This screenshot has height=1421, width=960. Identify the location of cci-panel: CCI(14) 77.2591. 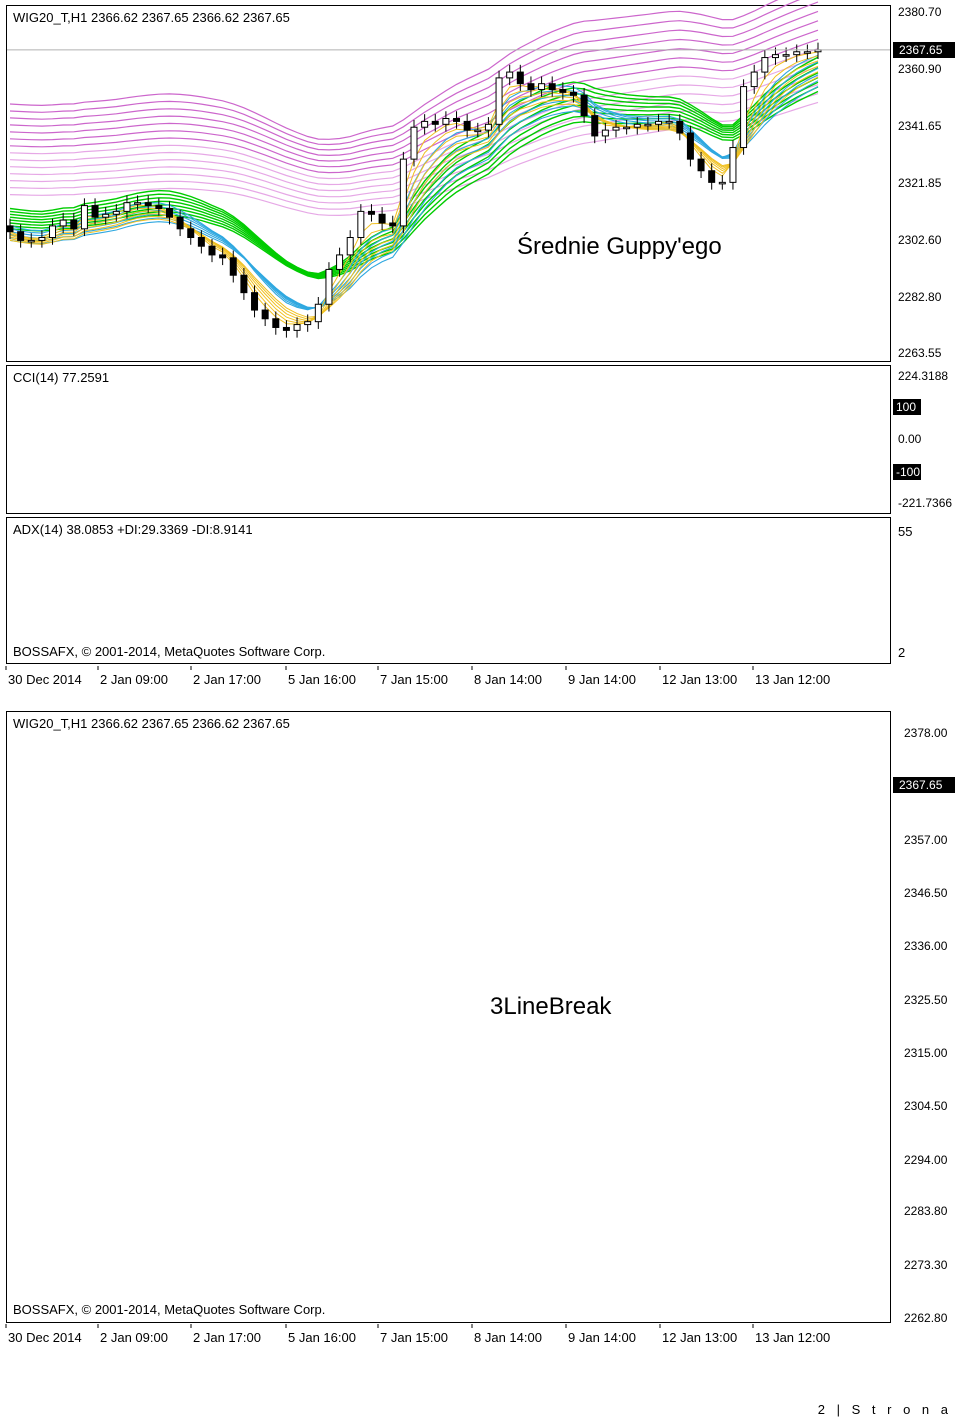
(448, 439).